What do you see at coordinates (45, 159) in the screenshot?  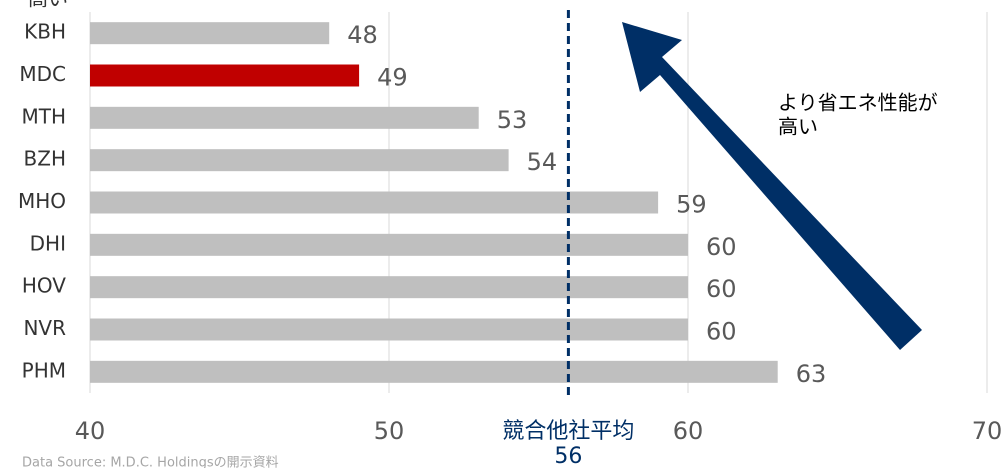 I see `y-tick-label: BZH` at bounding box center [45, 159].